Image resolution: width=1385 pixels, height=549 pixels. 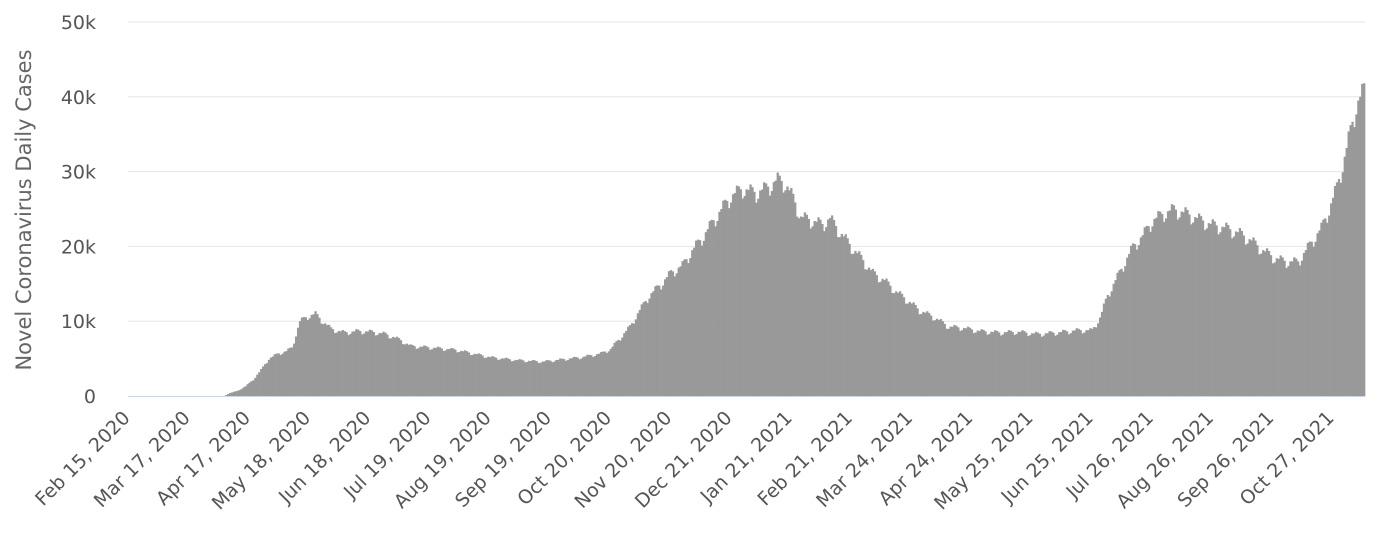 I want to click on y-axis-ticks: 0 10k 20k 30k 40k 50k, so click(x=78, y=210).